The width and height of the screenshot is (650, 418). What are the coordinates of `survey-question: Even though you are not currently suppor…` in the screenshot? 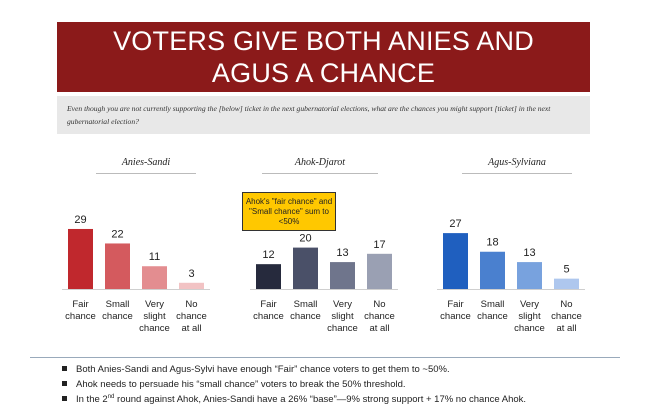 It's located at (309, 115).